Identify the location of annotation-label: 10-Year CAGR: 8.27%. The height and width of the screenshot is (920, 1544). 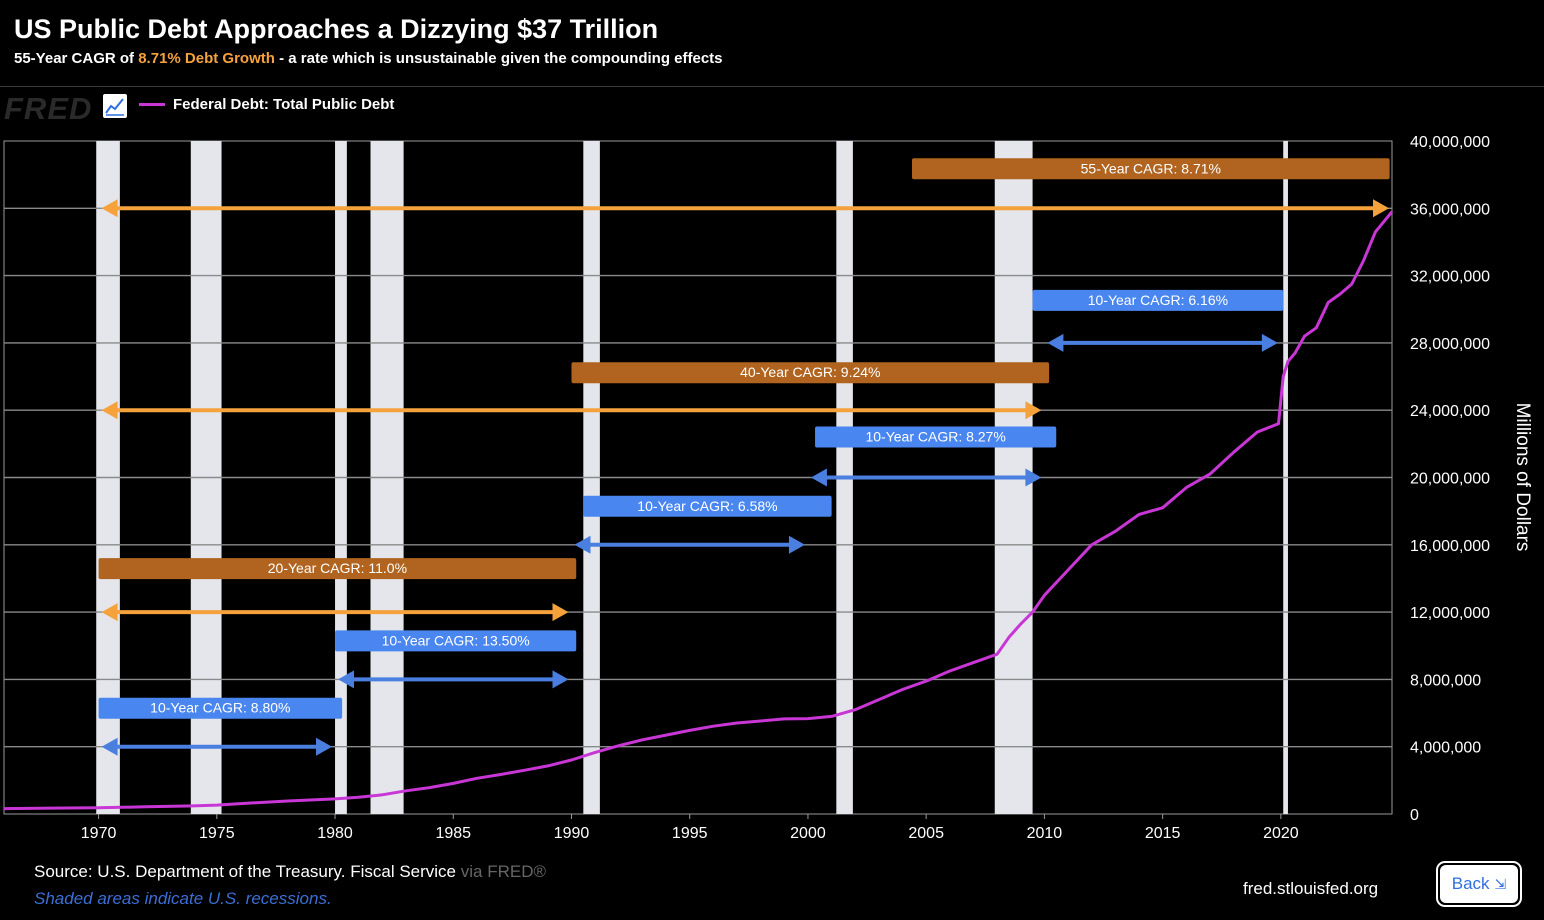
(935, 437).